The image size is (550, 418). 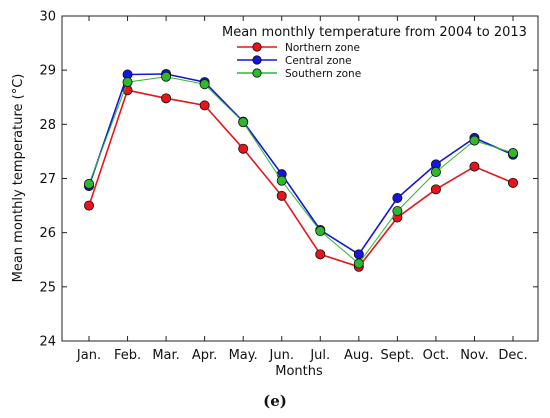 What do you see at coordinates (47, 125) in the screenshot?
I see `y-tick-label: 28` at bounding box center [47, 125].